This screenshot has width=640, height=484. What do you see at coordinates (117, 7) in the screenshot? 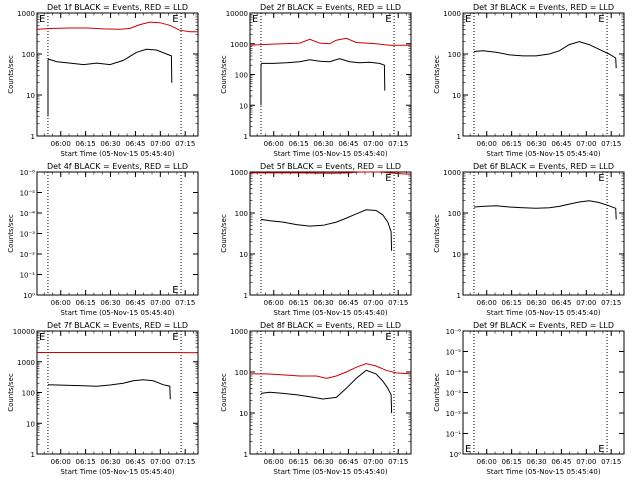
I see `chart-title: Det 1f BLACK = Events, RED = LLD` at bounding box center [117, 7].